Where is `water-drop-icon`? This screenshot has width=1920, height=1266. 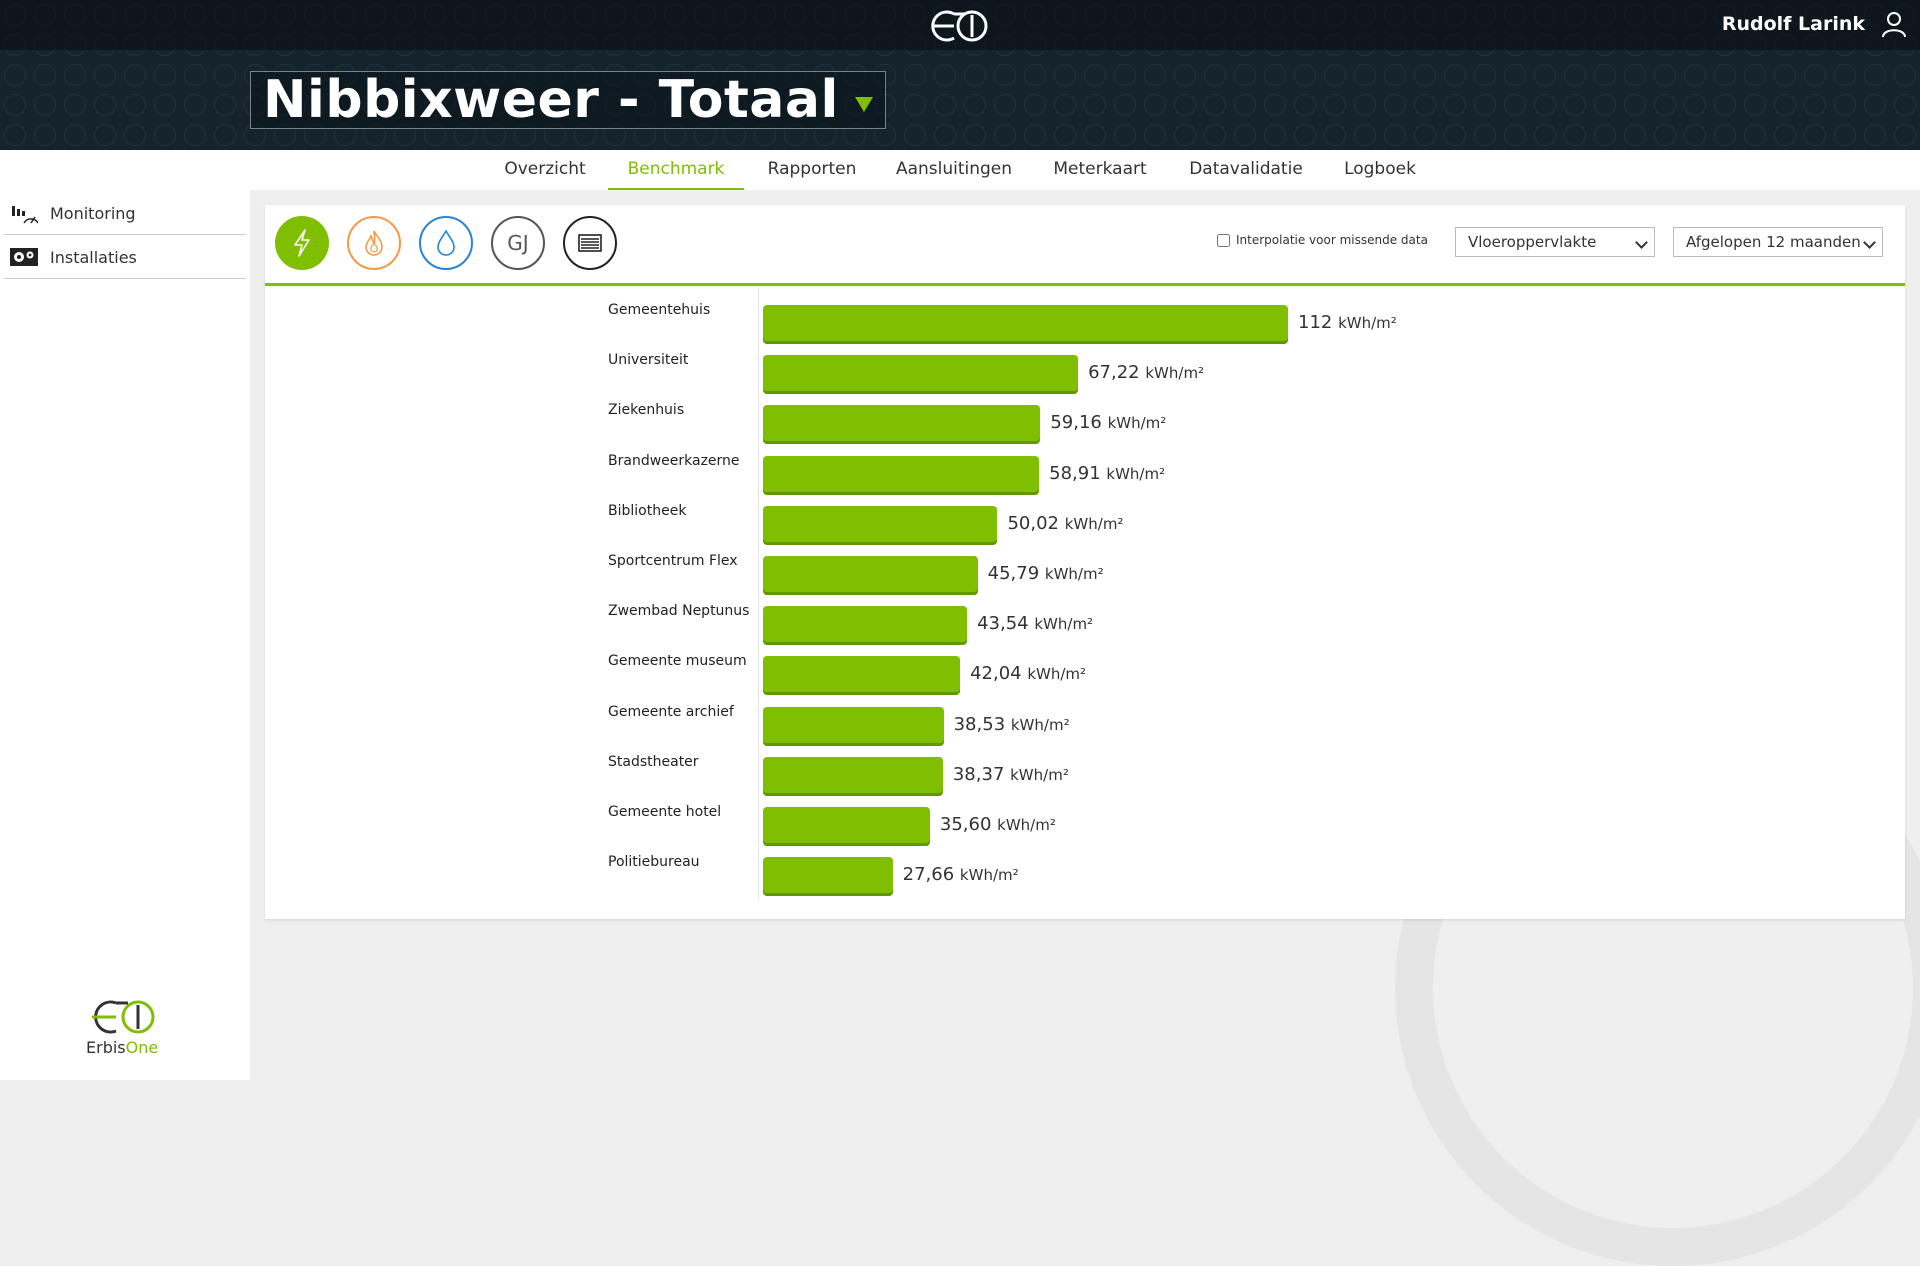 water-drop-icon is located at coordinates (446, 242).